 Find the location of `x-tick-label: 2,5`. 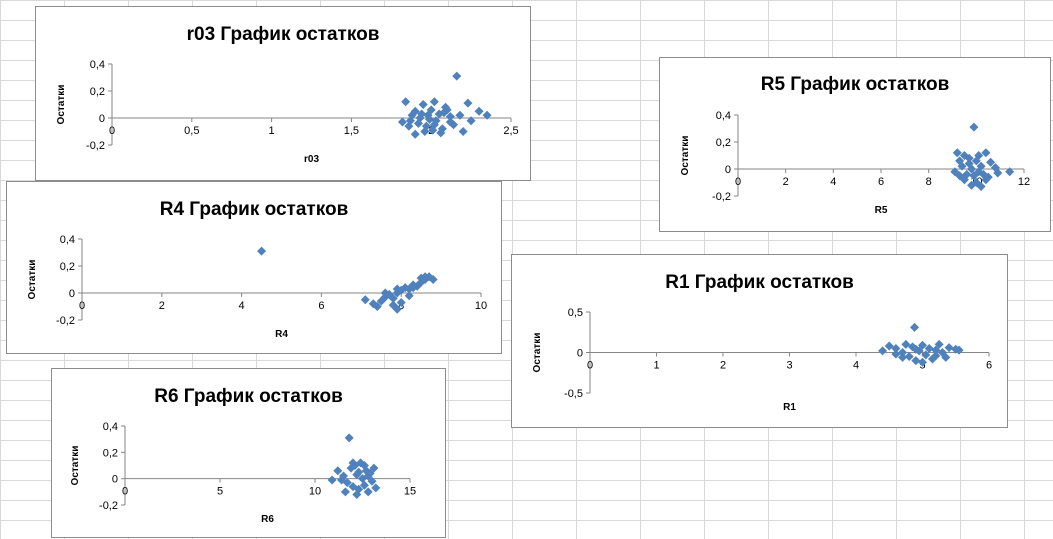

x-tick-label: 2,5 is located at coordinates (510, 131).